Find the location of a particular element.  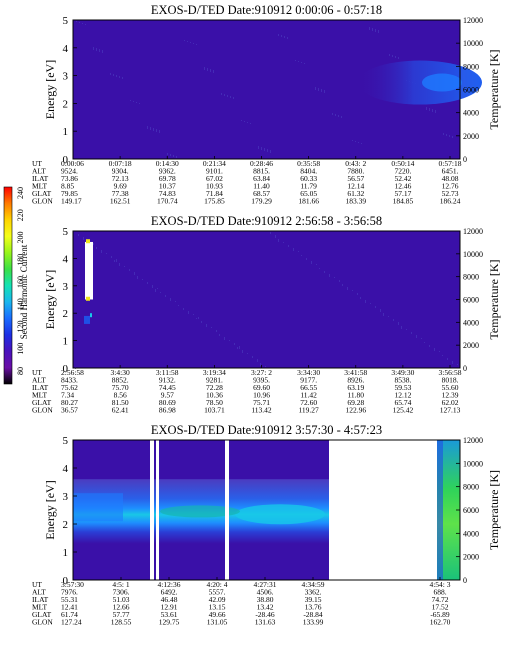

y-right-tick-label: 0 is located at coordinates (465, 159).